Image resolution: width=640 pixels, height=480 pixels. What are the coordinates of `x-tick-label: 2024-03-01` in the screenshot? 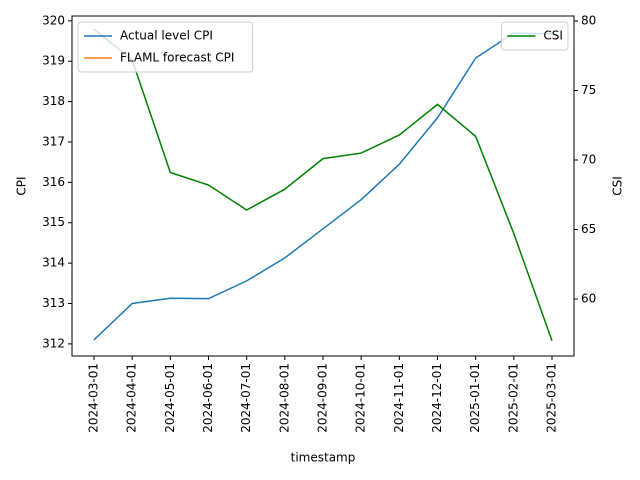 It's located at (94, 398).